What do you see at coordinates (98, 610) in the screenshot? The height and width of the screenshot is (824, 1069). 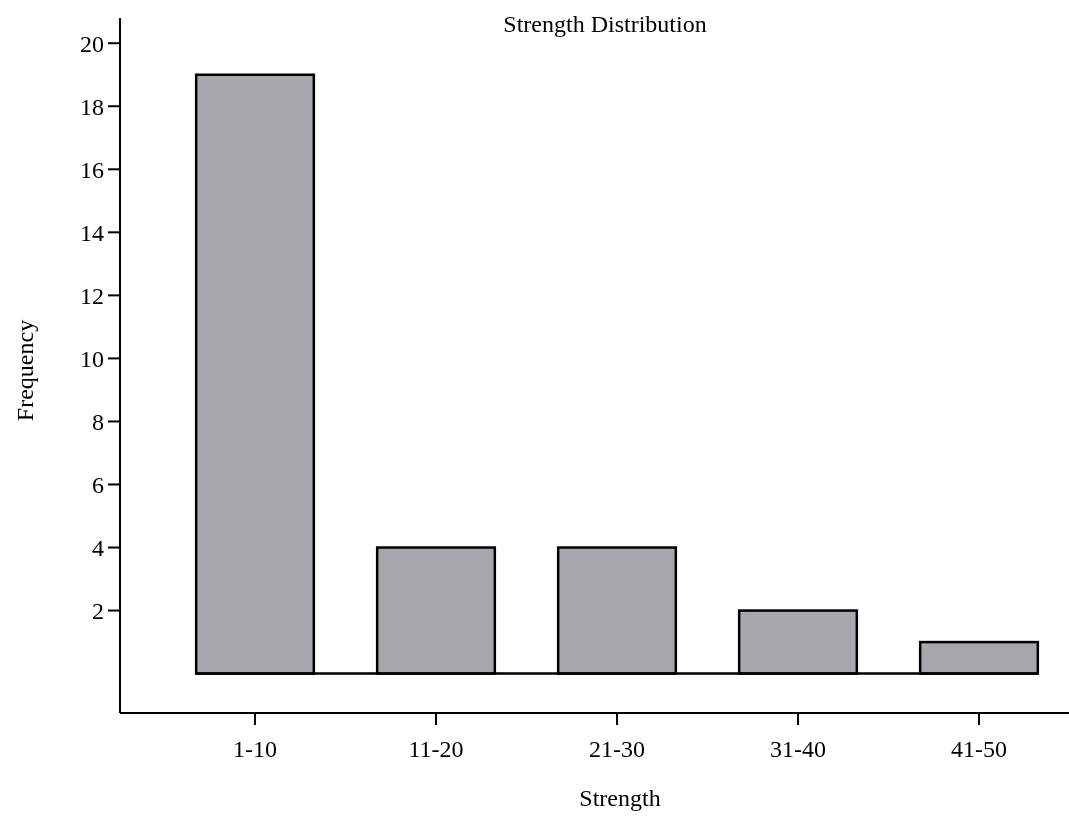 I see `y-tick-label: 2` at bounding box center [98, 610].